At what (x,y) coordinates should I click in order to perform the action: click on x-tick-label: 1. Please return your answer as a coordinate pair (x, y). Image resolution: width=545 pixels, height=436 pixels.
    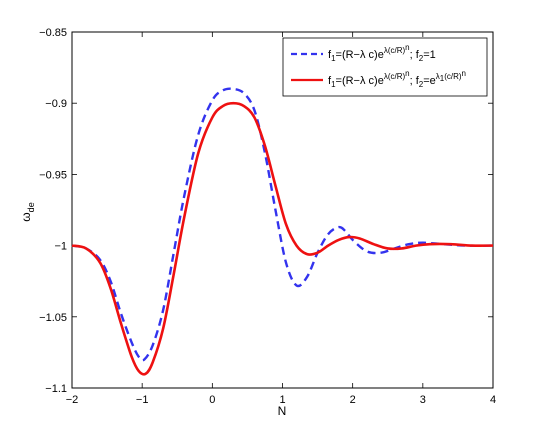
    Looking at the image, I should click on (282, 400).